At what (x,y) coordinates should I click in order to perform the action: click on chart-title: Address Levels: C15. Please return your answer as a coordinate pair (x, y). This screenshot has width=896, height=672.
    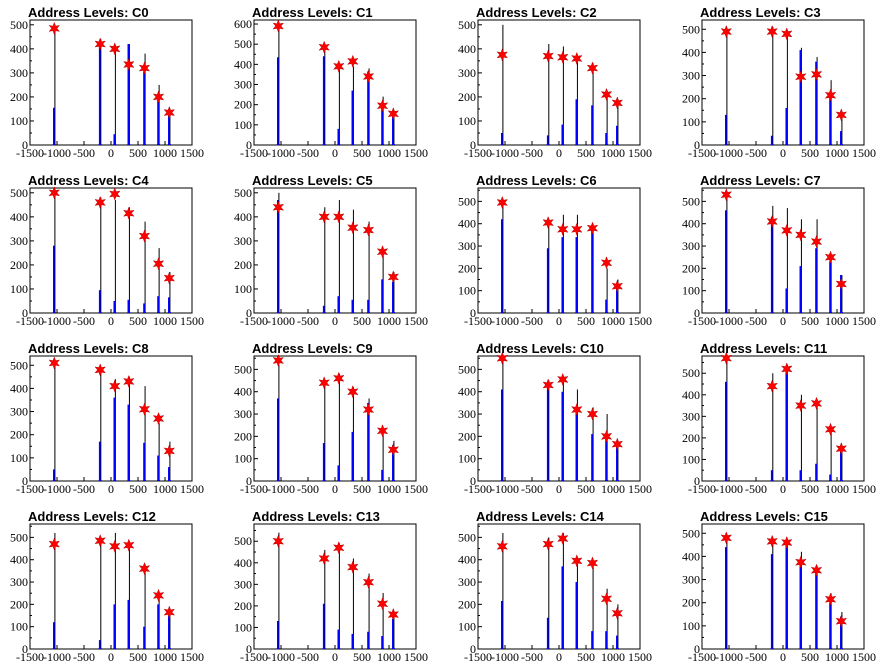
    Looking at the image, I should click on (764, 516).